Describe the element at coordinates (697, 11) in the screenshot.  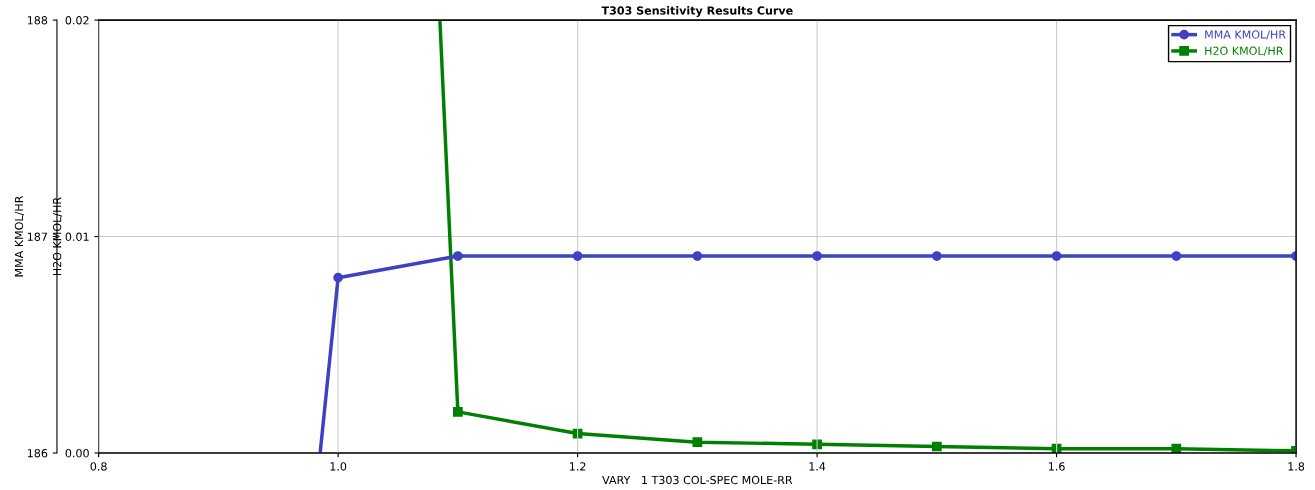
I see `chart-title: T303 Sensitivity Results Curve` at that location.